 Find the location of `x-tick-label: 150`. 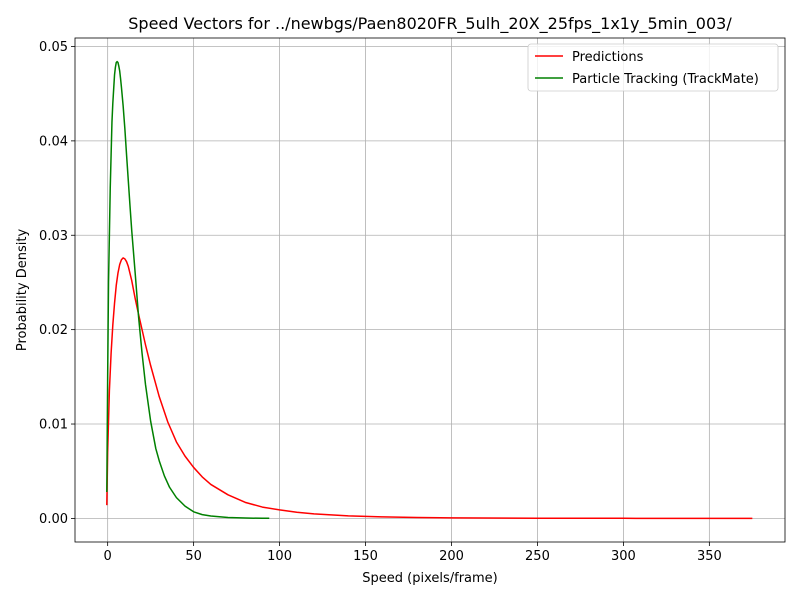

x-tick-label: 150 is located at coordinates (365, 556).